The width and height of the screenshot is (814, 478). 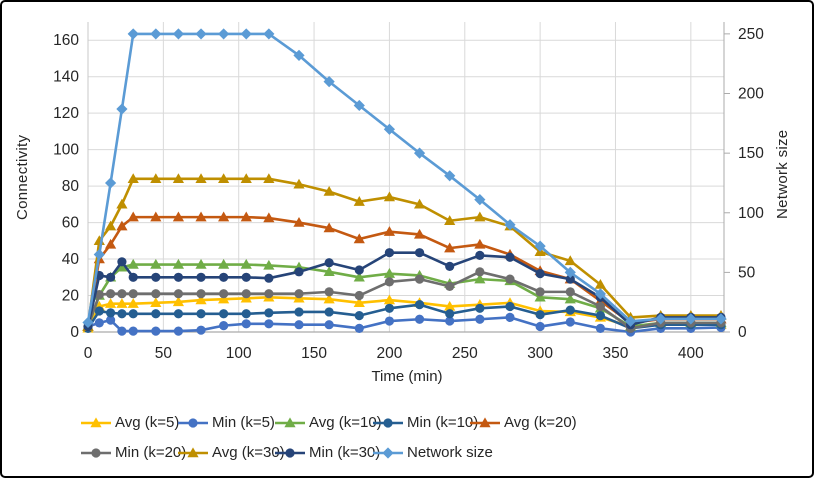 What do you see at coordinates (691, 353) in the screenshot?
I see `x-axis-tick-label: 400` at bounding box center [691, 353].